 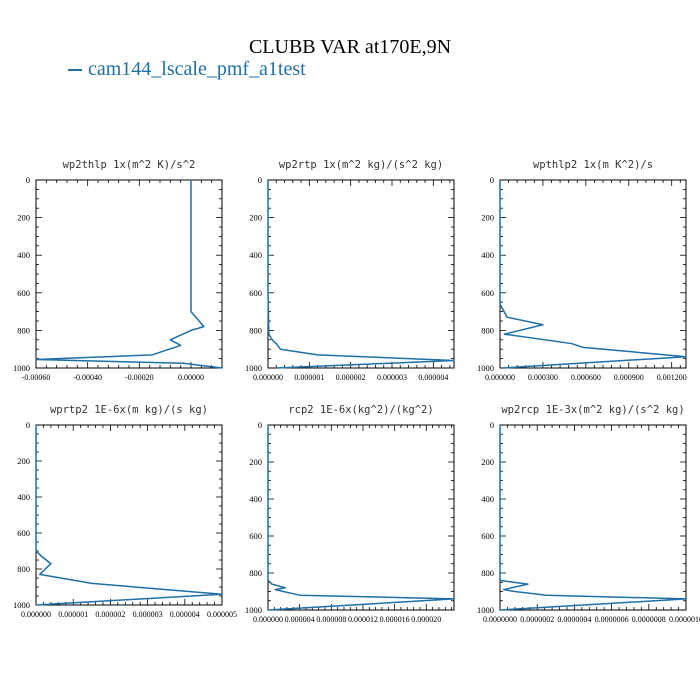 I want to click on x-tick-label: 0.0000006, so click(x=612, y=619).